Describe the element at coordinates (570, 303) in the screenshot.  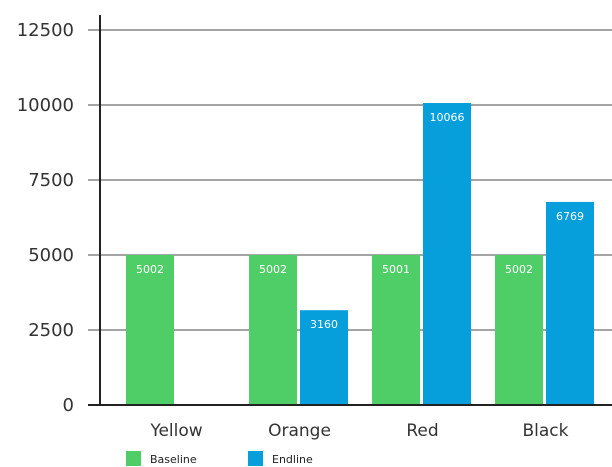
I see `bar-endline-black` at that location.